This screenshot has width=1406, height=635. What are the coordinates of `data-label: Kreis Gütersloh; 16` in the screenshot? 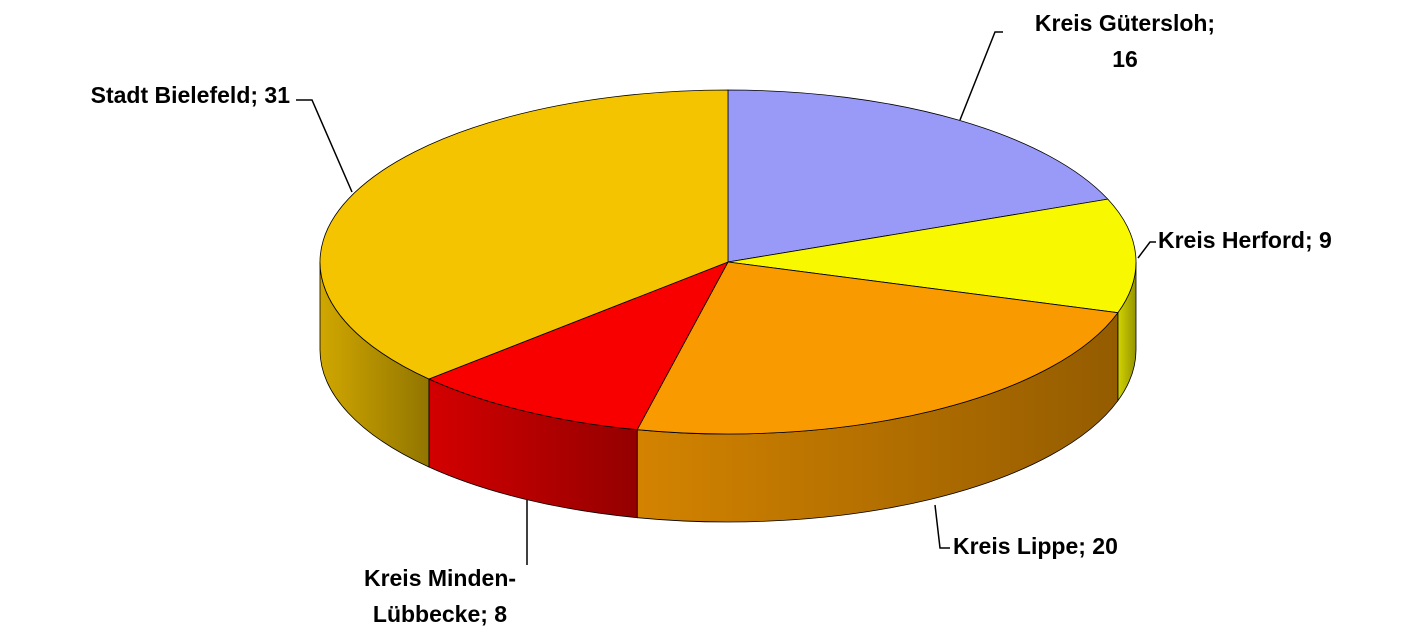 It's located at (1125, 41).